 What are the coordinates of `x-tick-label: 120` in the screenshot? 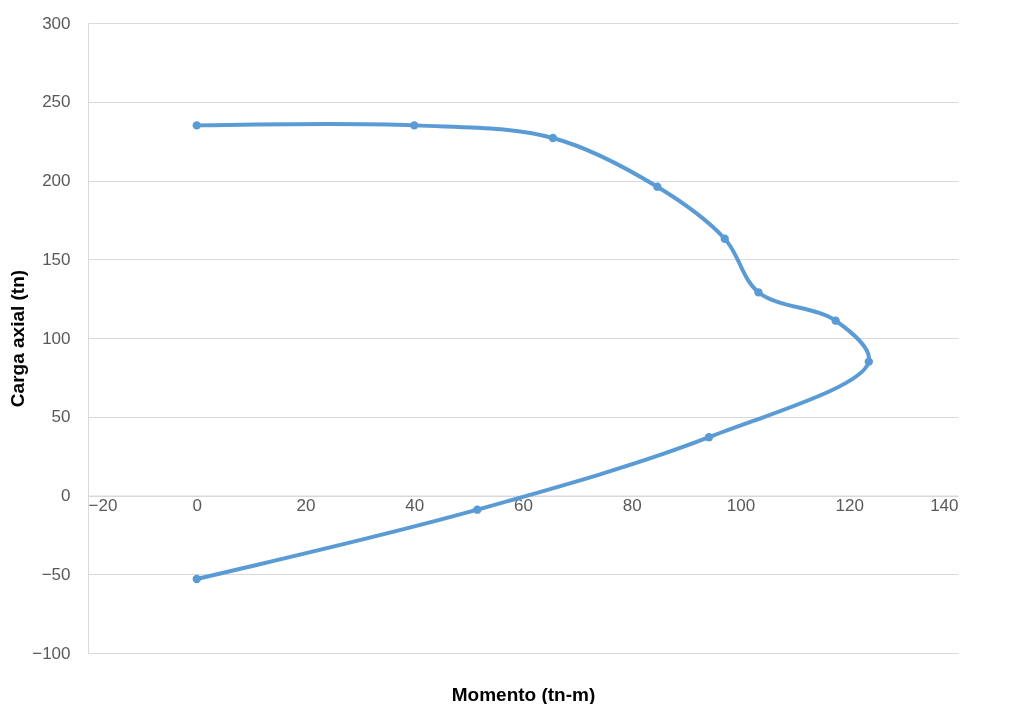 It's located at (849, 505).